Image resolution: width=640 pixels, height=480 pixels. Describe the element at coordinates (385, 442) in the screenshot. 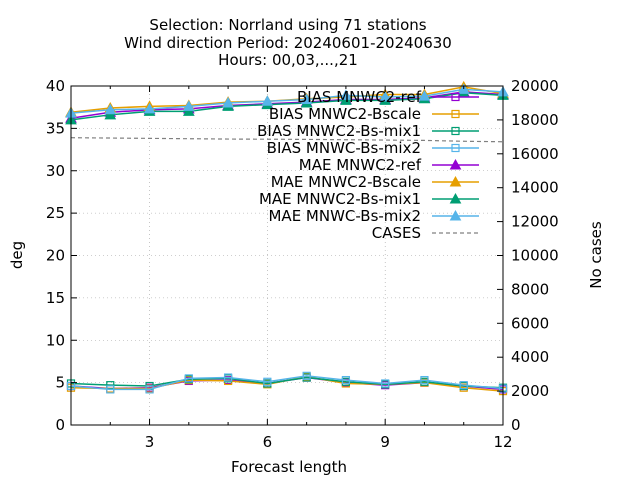

I see `x-tick-label: 9` at that location.